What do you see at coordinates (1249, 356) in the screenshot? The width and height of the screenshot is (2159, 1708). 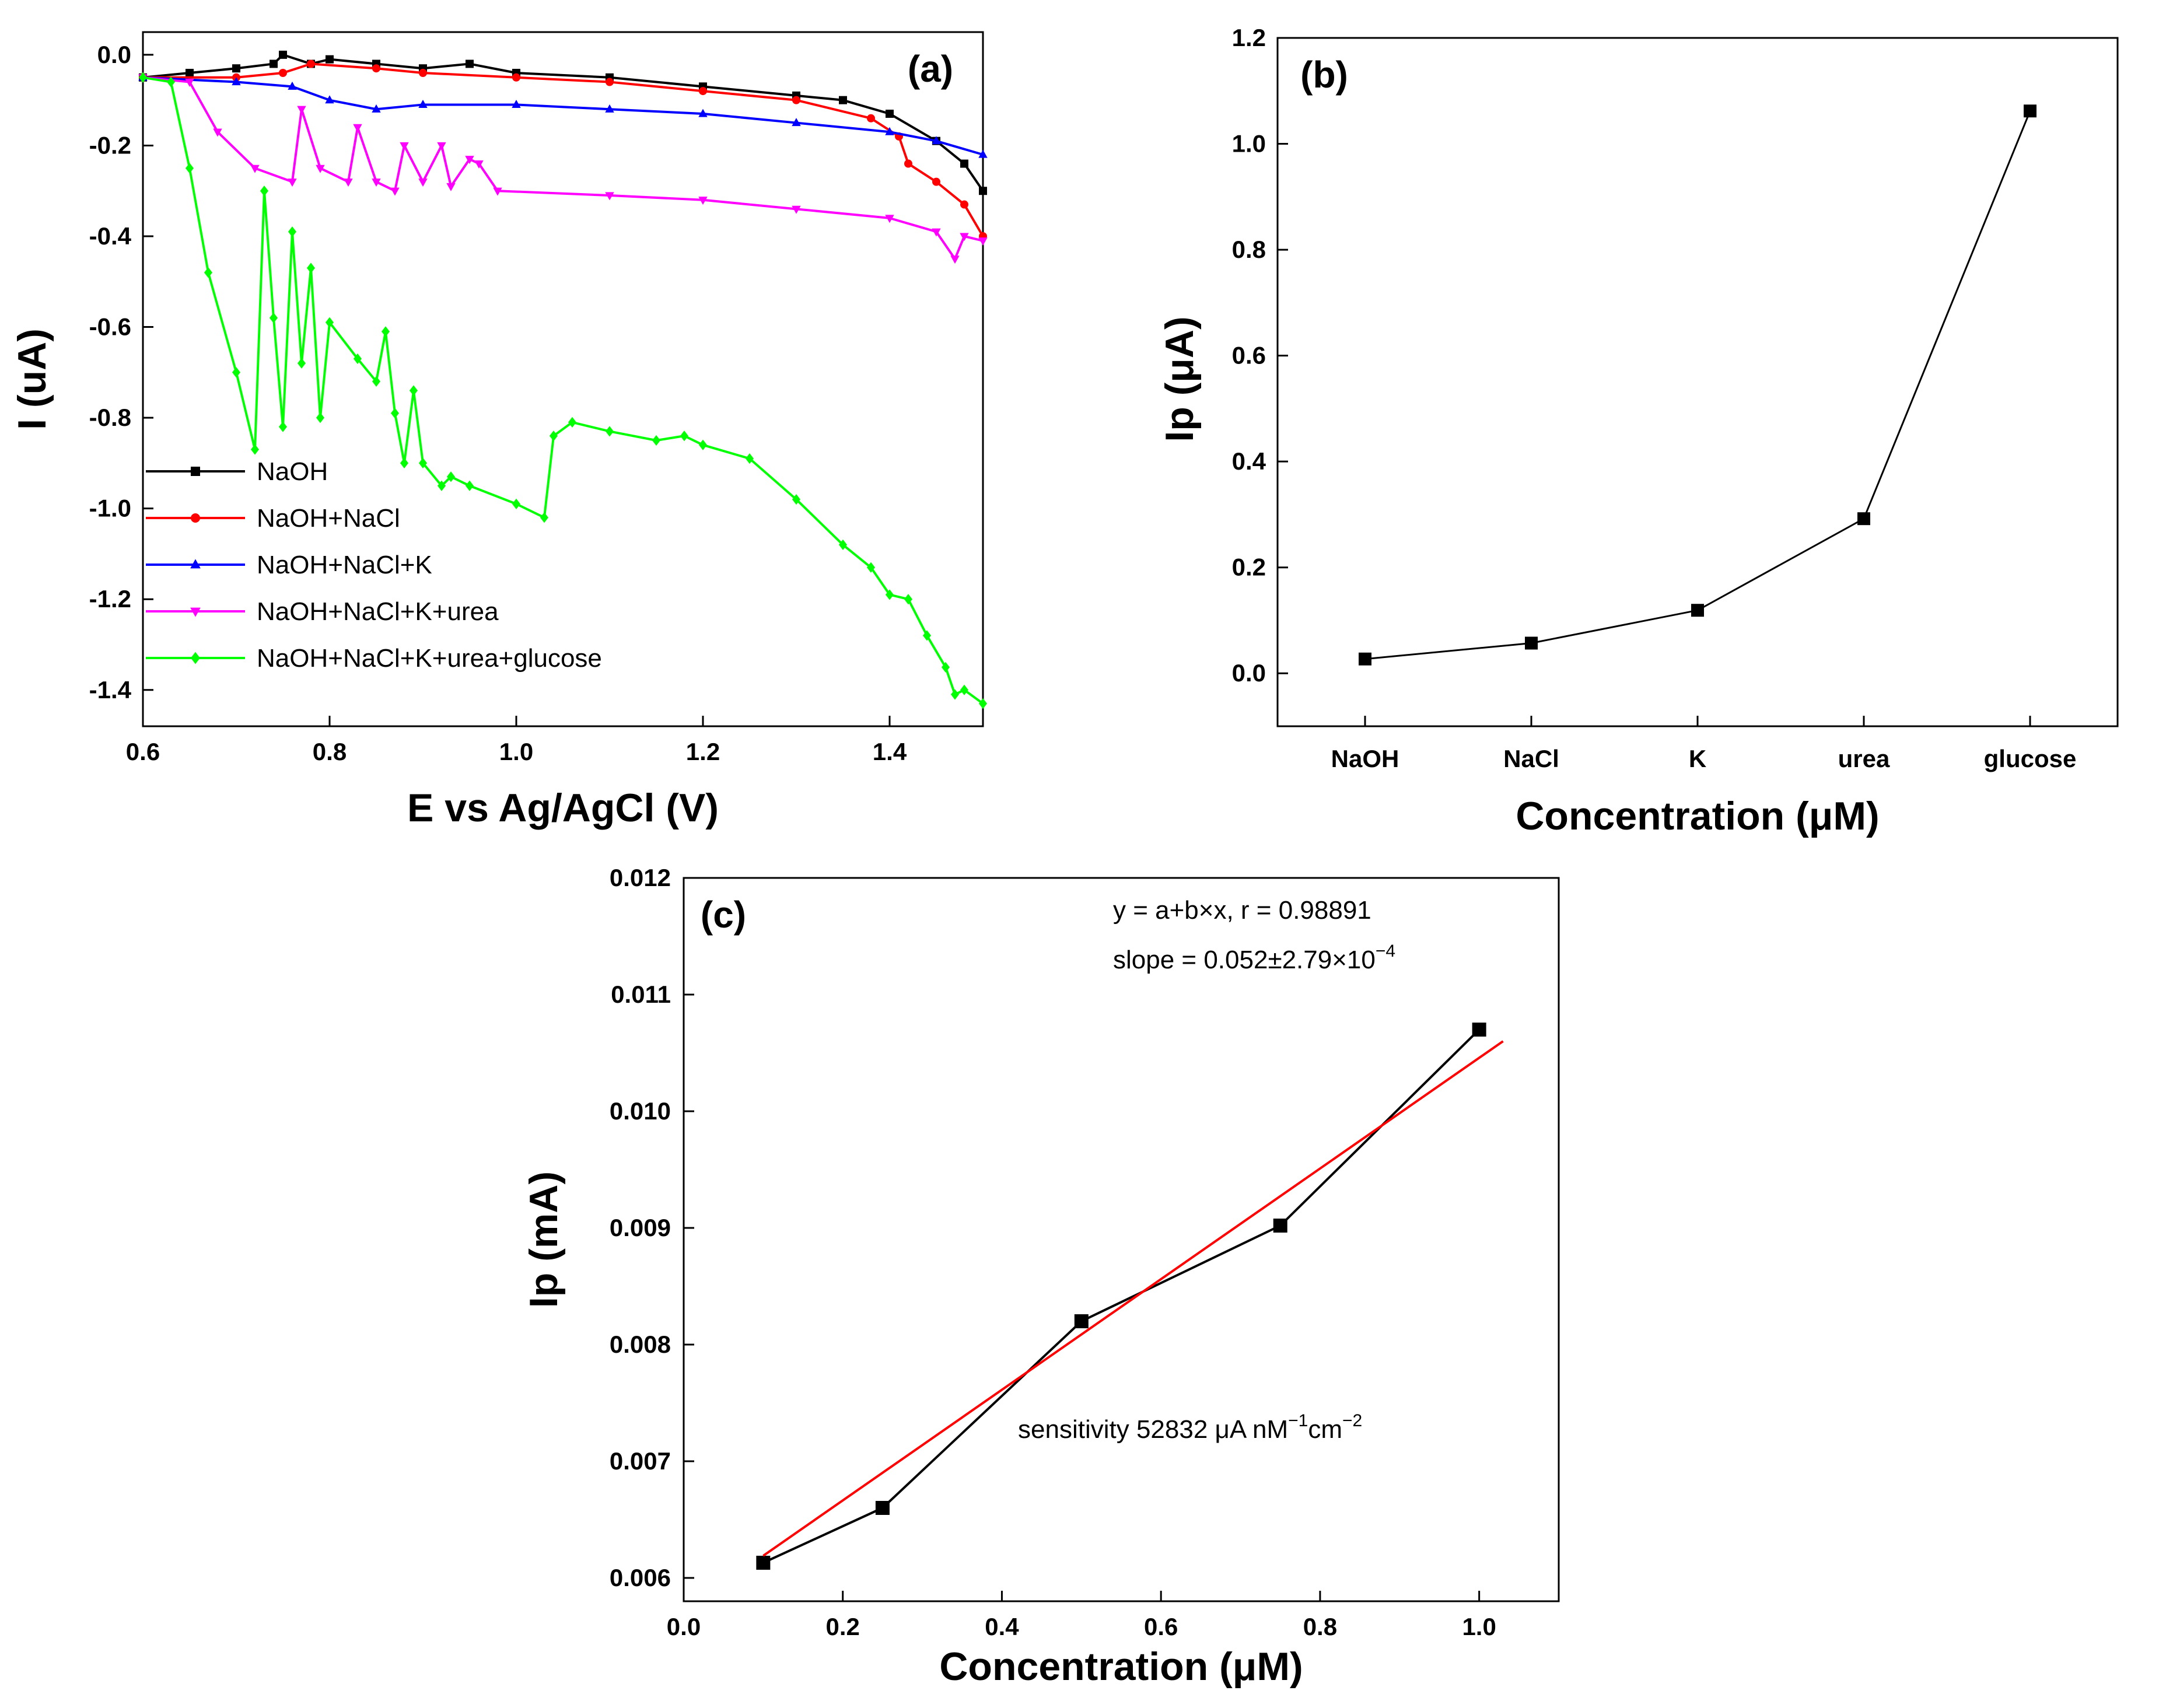 I see `panel-b-y-tick-label: 0.6` at bounding box center [1249, 356].